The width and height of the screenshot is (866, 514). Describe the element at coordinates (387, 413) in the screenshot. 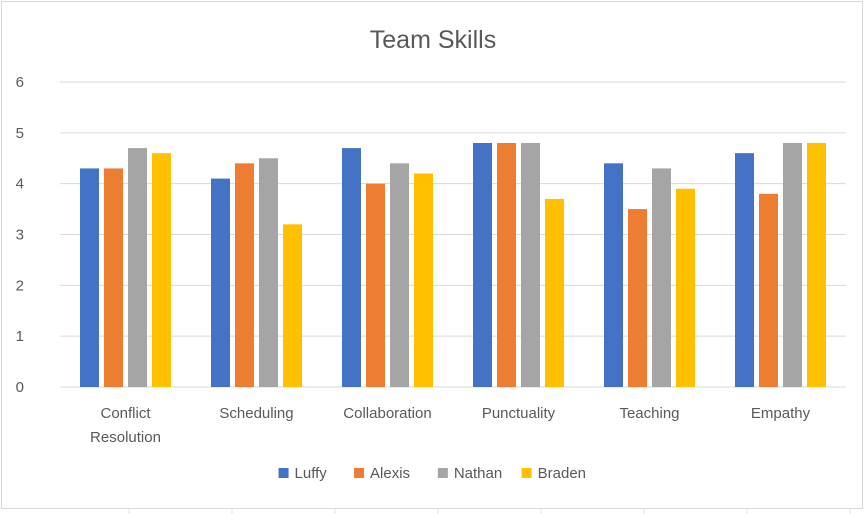

I see `x-tick-label: Collaboration` at that location.